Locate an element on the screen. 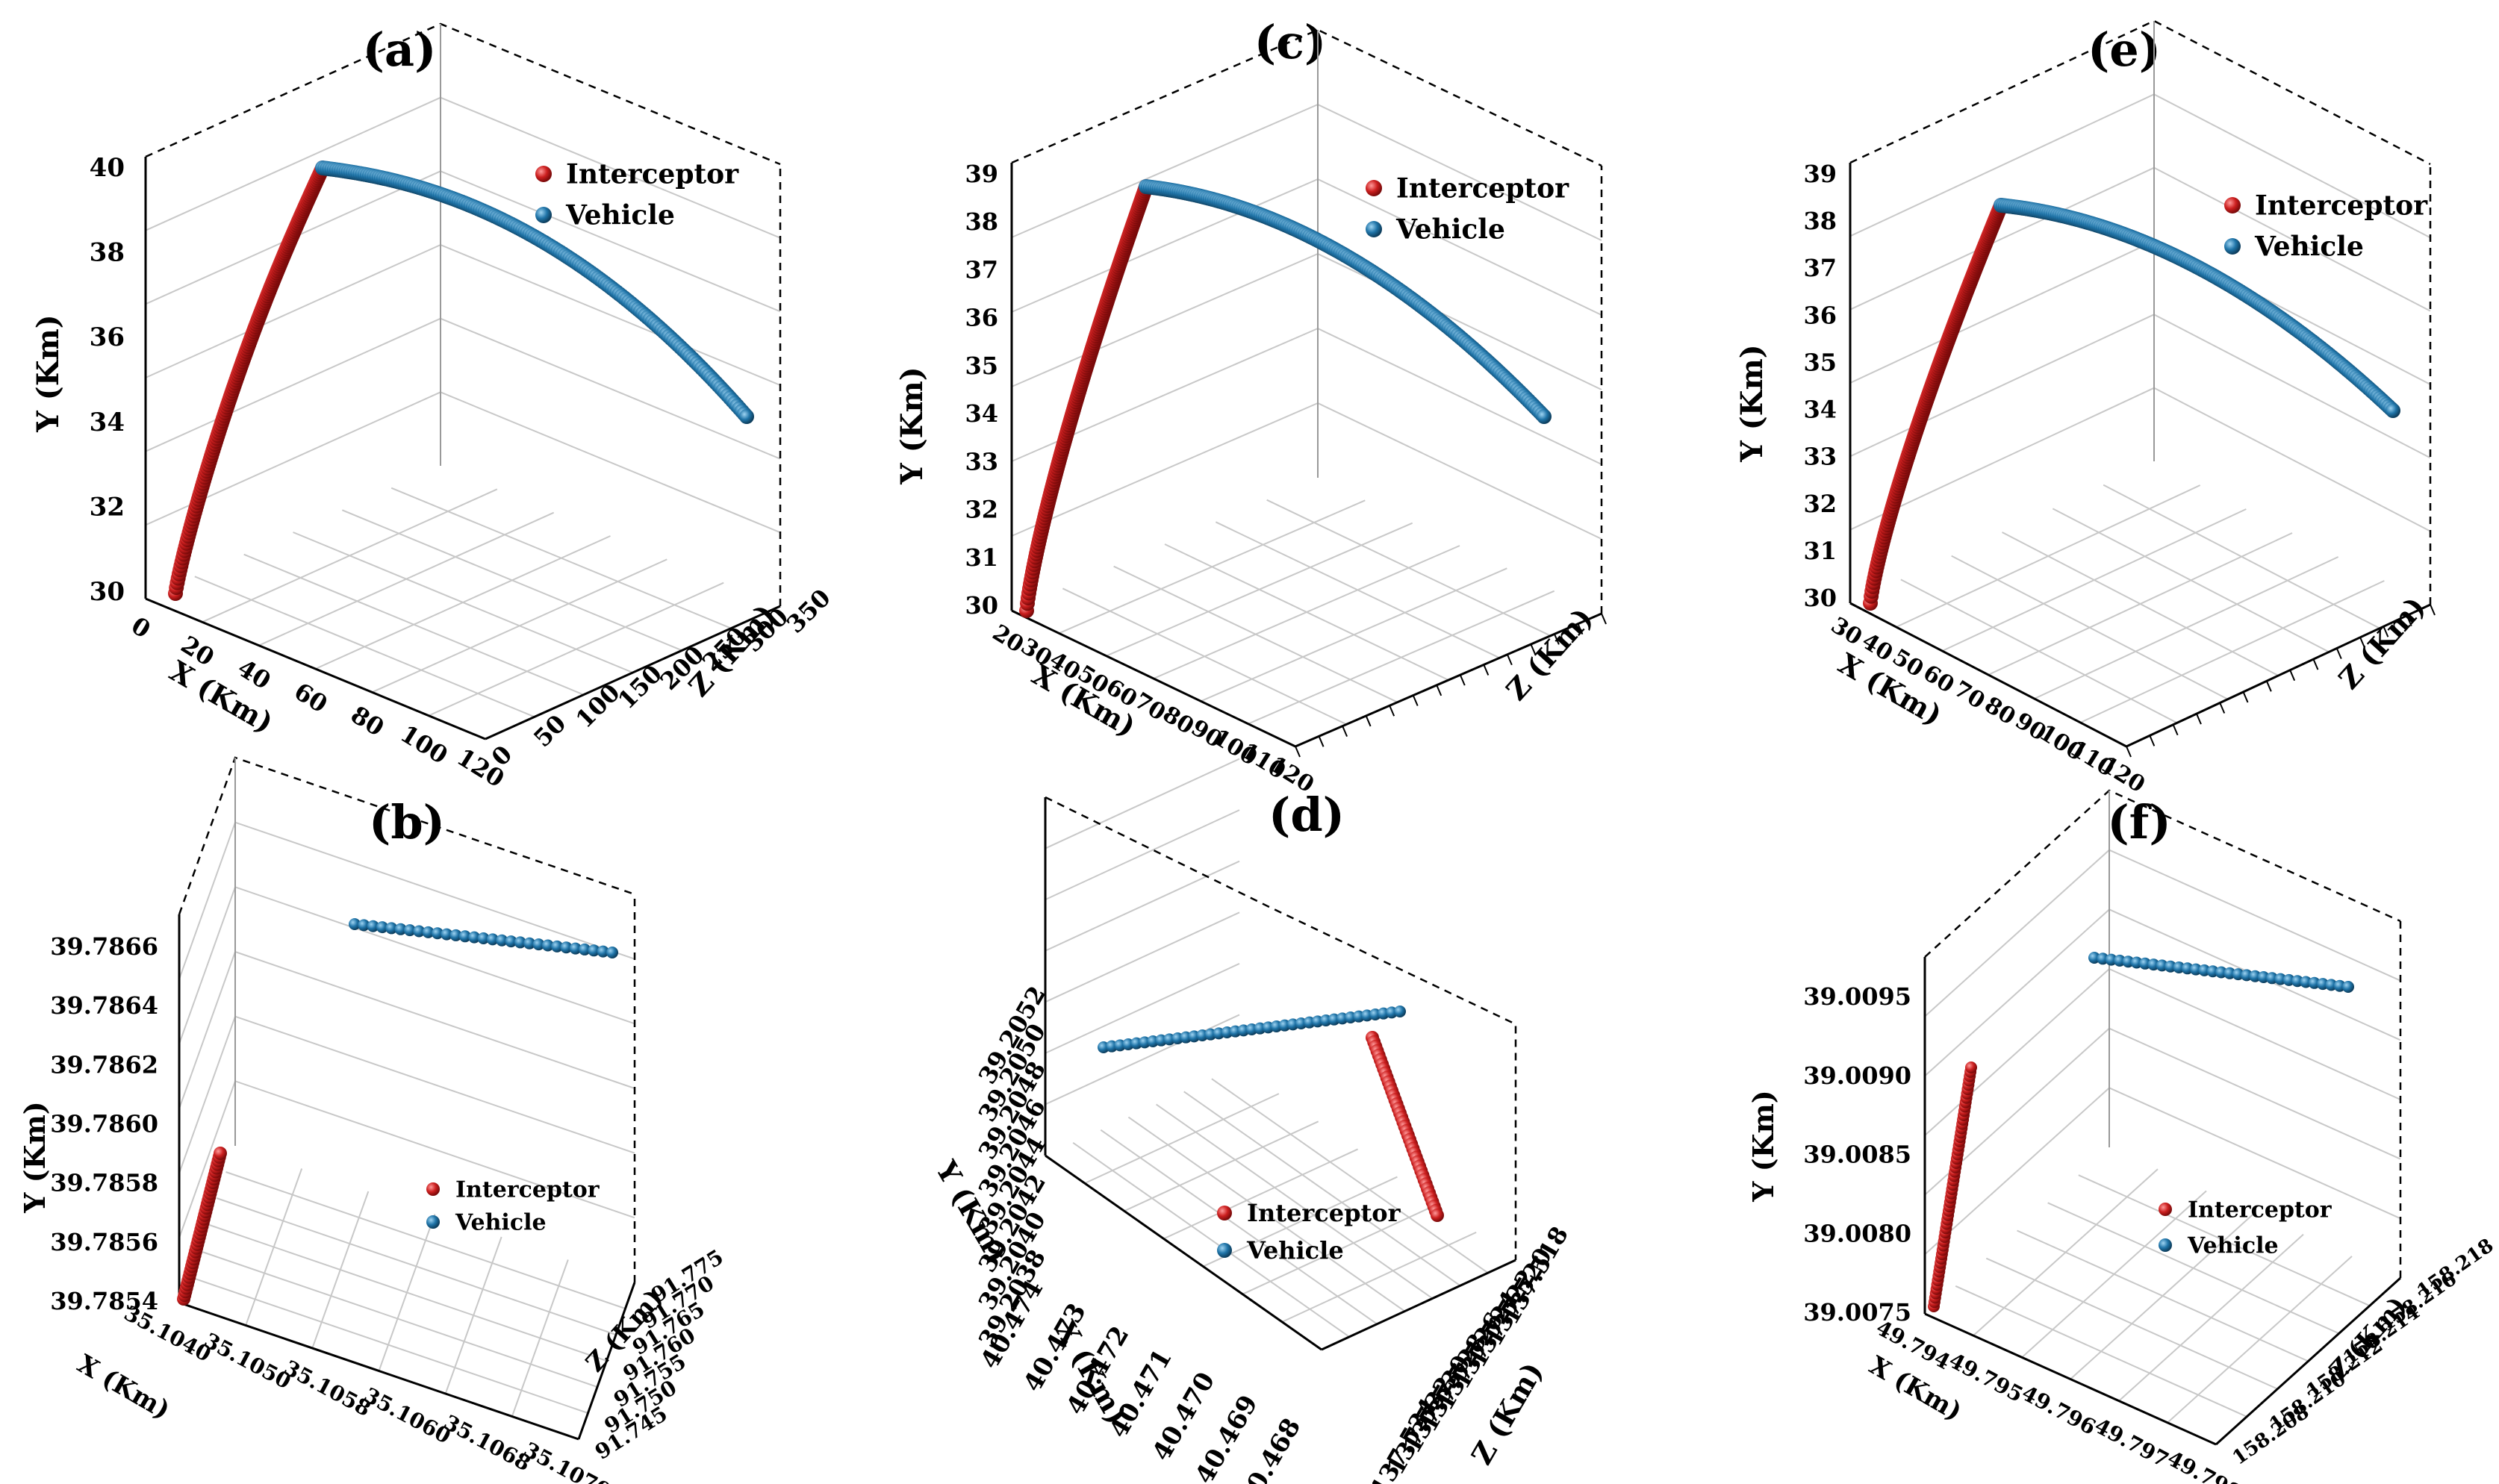 This screenshot has width=2499, height=1484. y-tick-a: 32 is located at coordinates (108, 507).